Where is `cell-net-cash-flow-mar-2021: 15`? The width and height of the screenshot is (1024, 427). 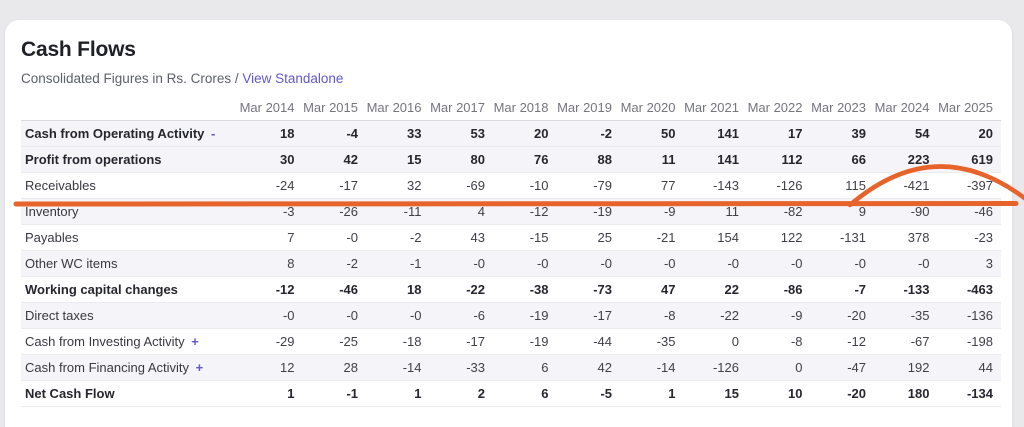 cell-net-cash-flow-mar-2021: 15 is located at coordinates (731, 393).